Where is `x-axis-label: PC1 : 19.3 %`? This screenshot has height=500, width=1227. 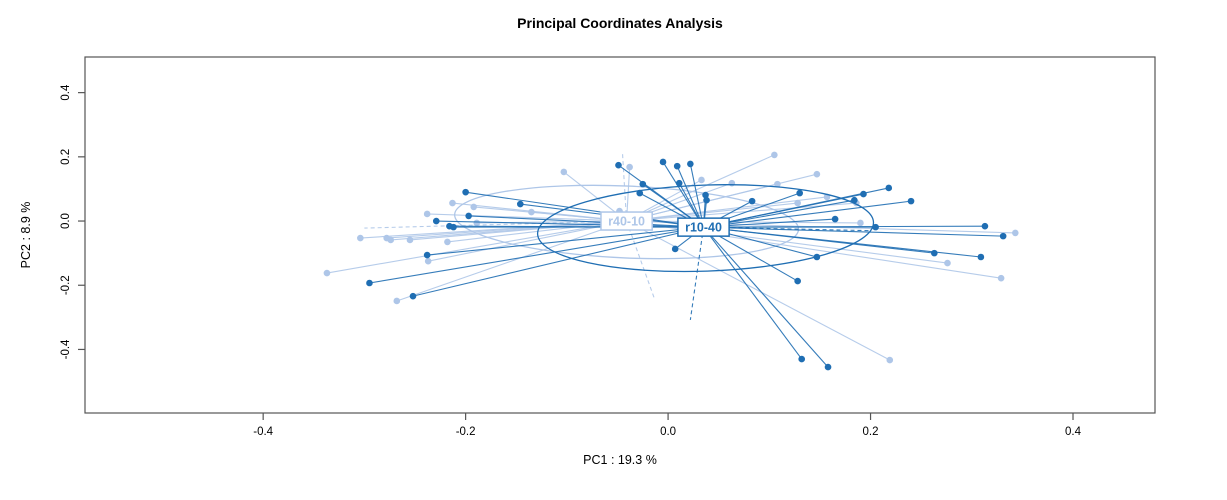
x-axis-label: PC1 : 19.3 % is located at coordinates (620, 460).